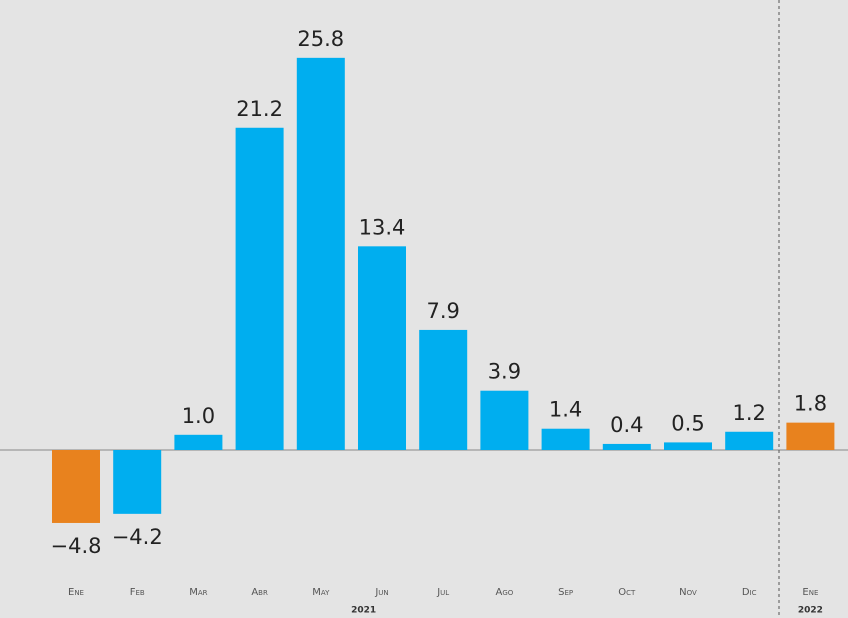  I want to click on value-label: 1.0, so click(198, 416).